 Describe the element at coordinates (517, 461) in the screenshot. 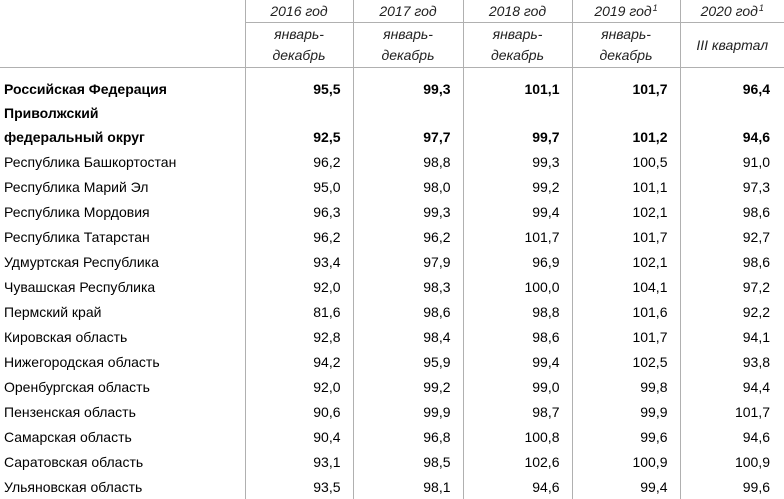

I see `cell-value: 102,6` at that location.